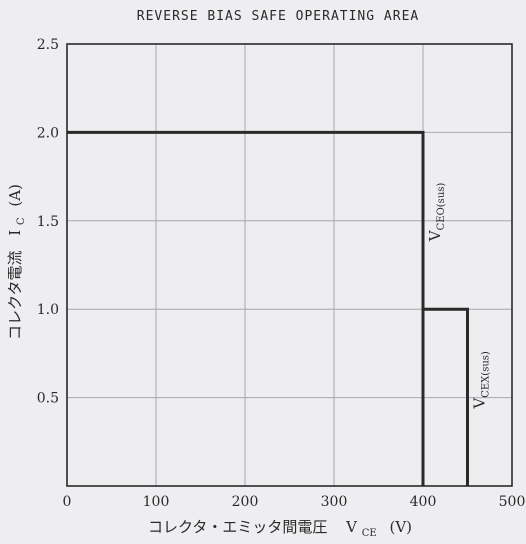  What do you see at coordinates (245, 502) in the screenshot?
I see `x-tick-label: 200` at bounding box center [245, 502].